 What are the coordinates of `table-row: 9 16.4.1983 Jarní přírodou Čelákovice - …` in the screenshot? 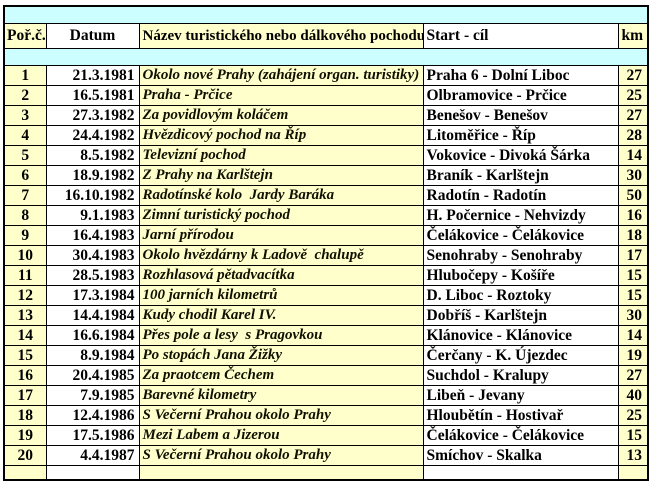 It's located at (326, 235).